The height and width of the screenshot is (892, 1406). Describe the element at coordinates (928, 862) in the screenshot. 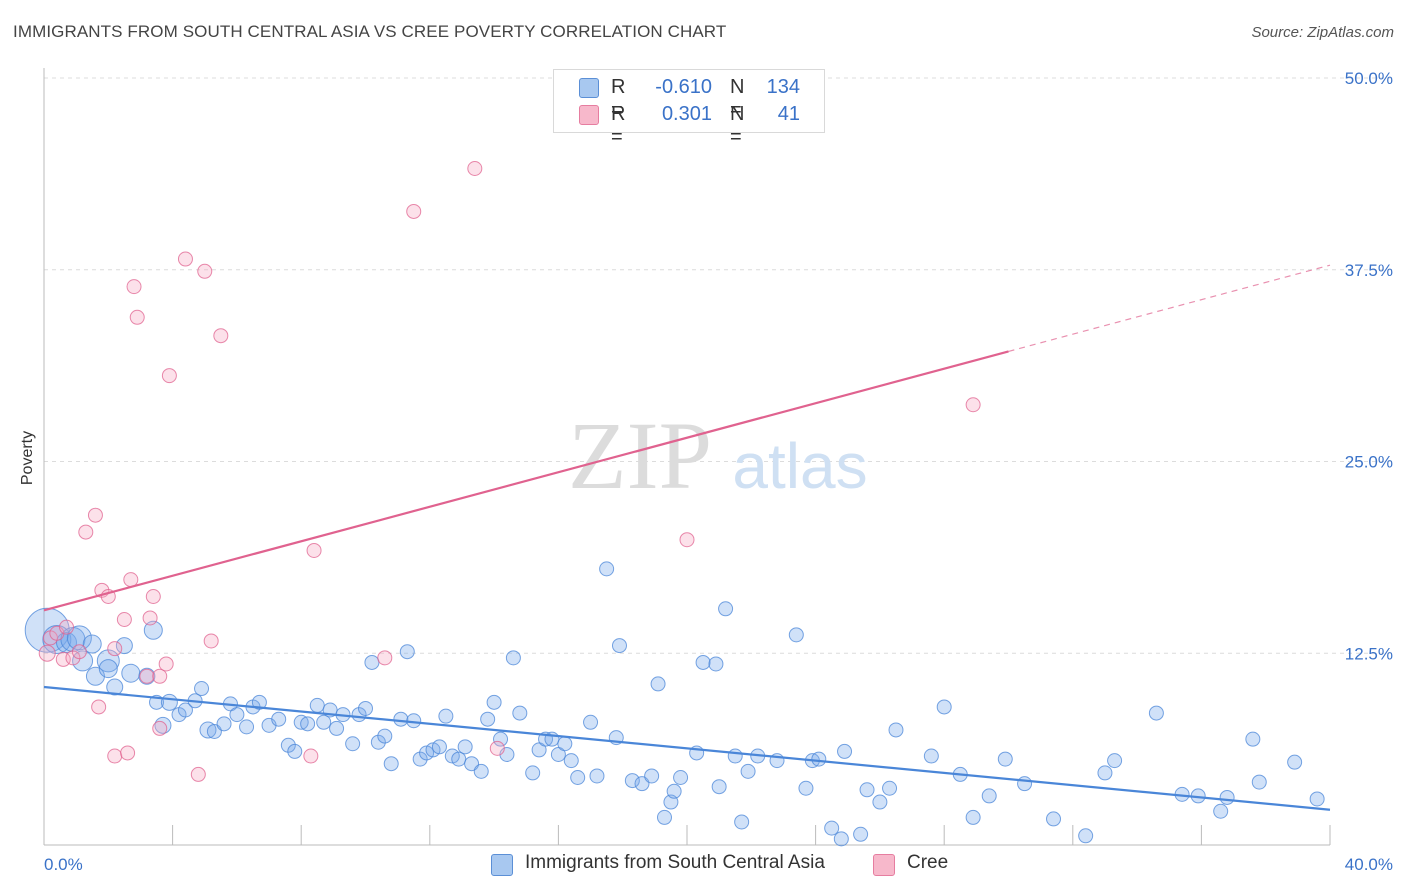

I see `legend-label-cree: Cree` at that location.